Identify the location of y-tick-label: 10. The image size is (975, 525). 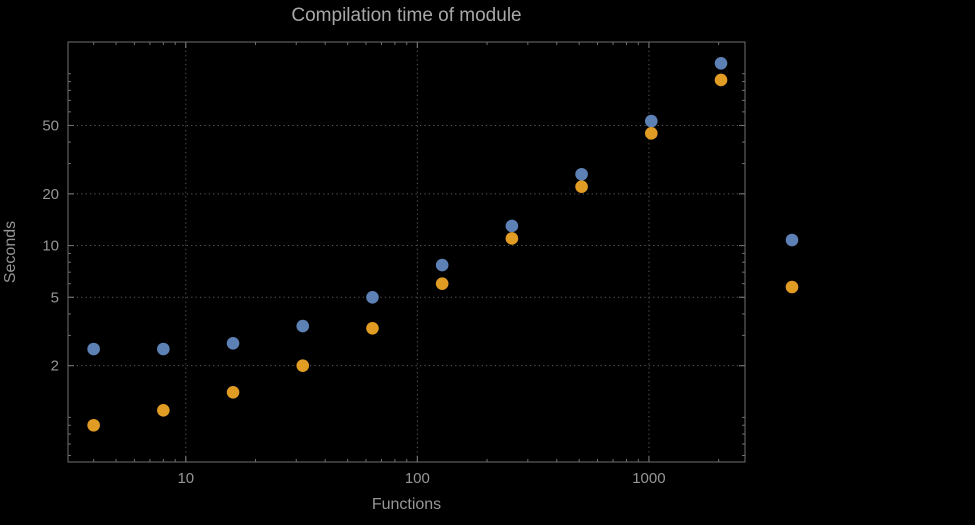
(50, 246).